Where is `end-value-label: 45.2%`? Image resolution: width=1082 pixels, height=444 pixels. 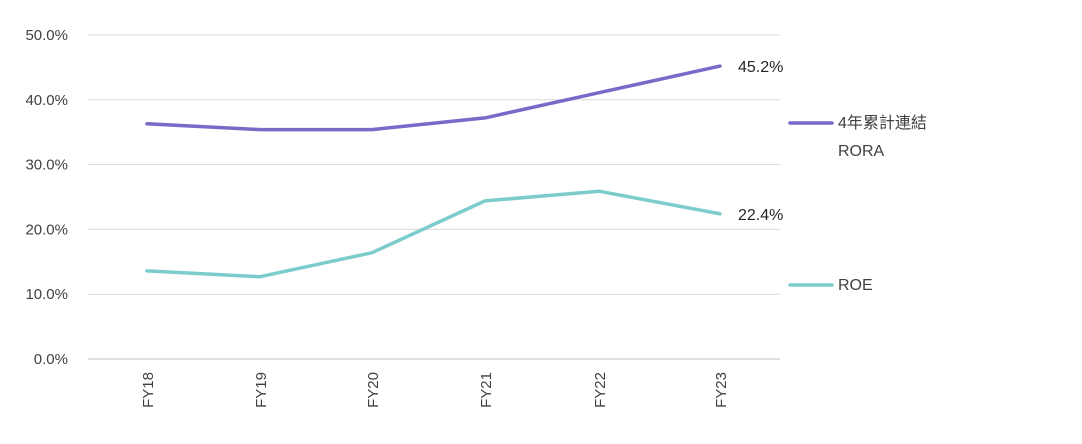
end-value-label: 45.2% is located at coordinates (760, 67).